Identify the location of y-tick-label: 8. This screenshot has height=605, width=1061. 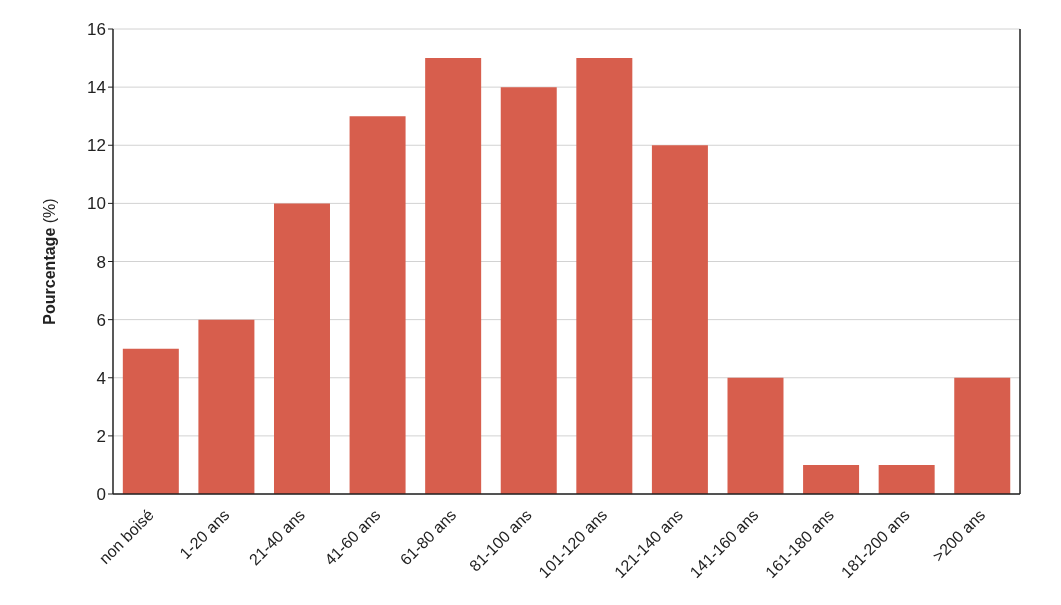
(101, 262).